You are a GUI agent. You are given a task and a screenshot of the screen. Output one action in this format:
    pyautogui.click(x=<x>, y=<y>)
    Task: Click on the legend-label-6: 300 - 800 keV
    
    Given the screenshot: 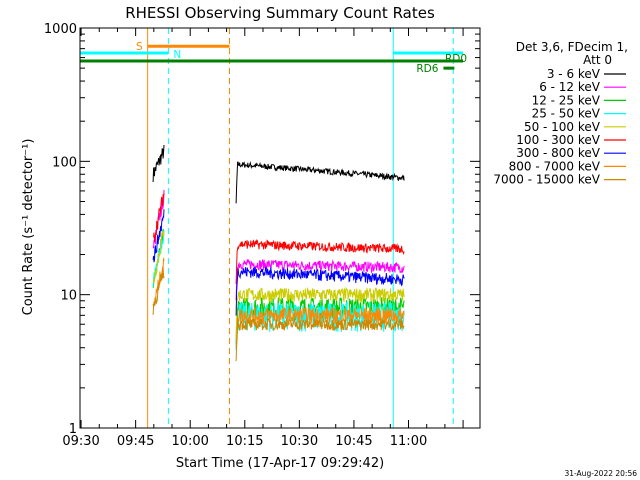 What is the action you would take?
    pyautogui.click(x=558, y=153)
    